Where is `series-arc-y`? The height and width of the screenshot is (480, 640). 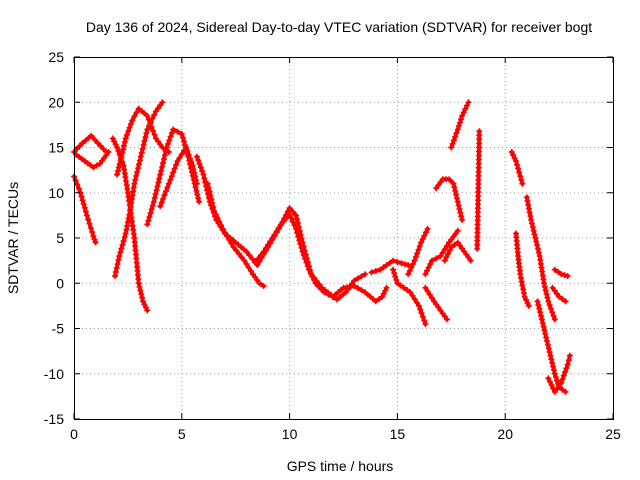 series-arc-y is located at coordinates (540, 258).